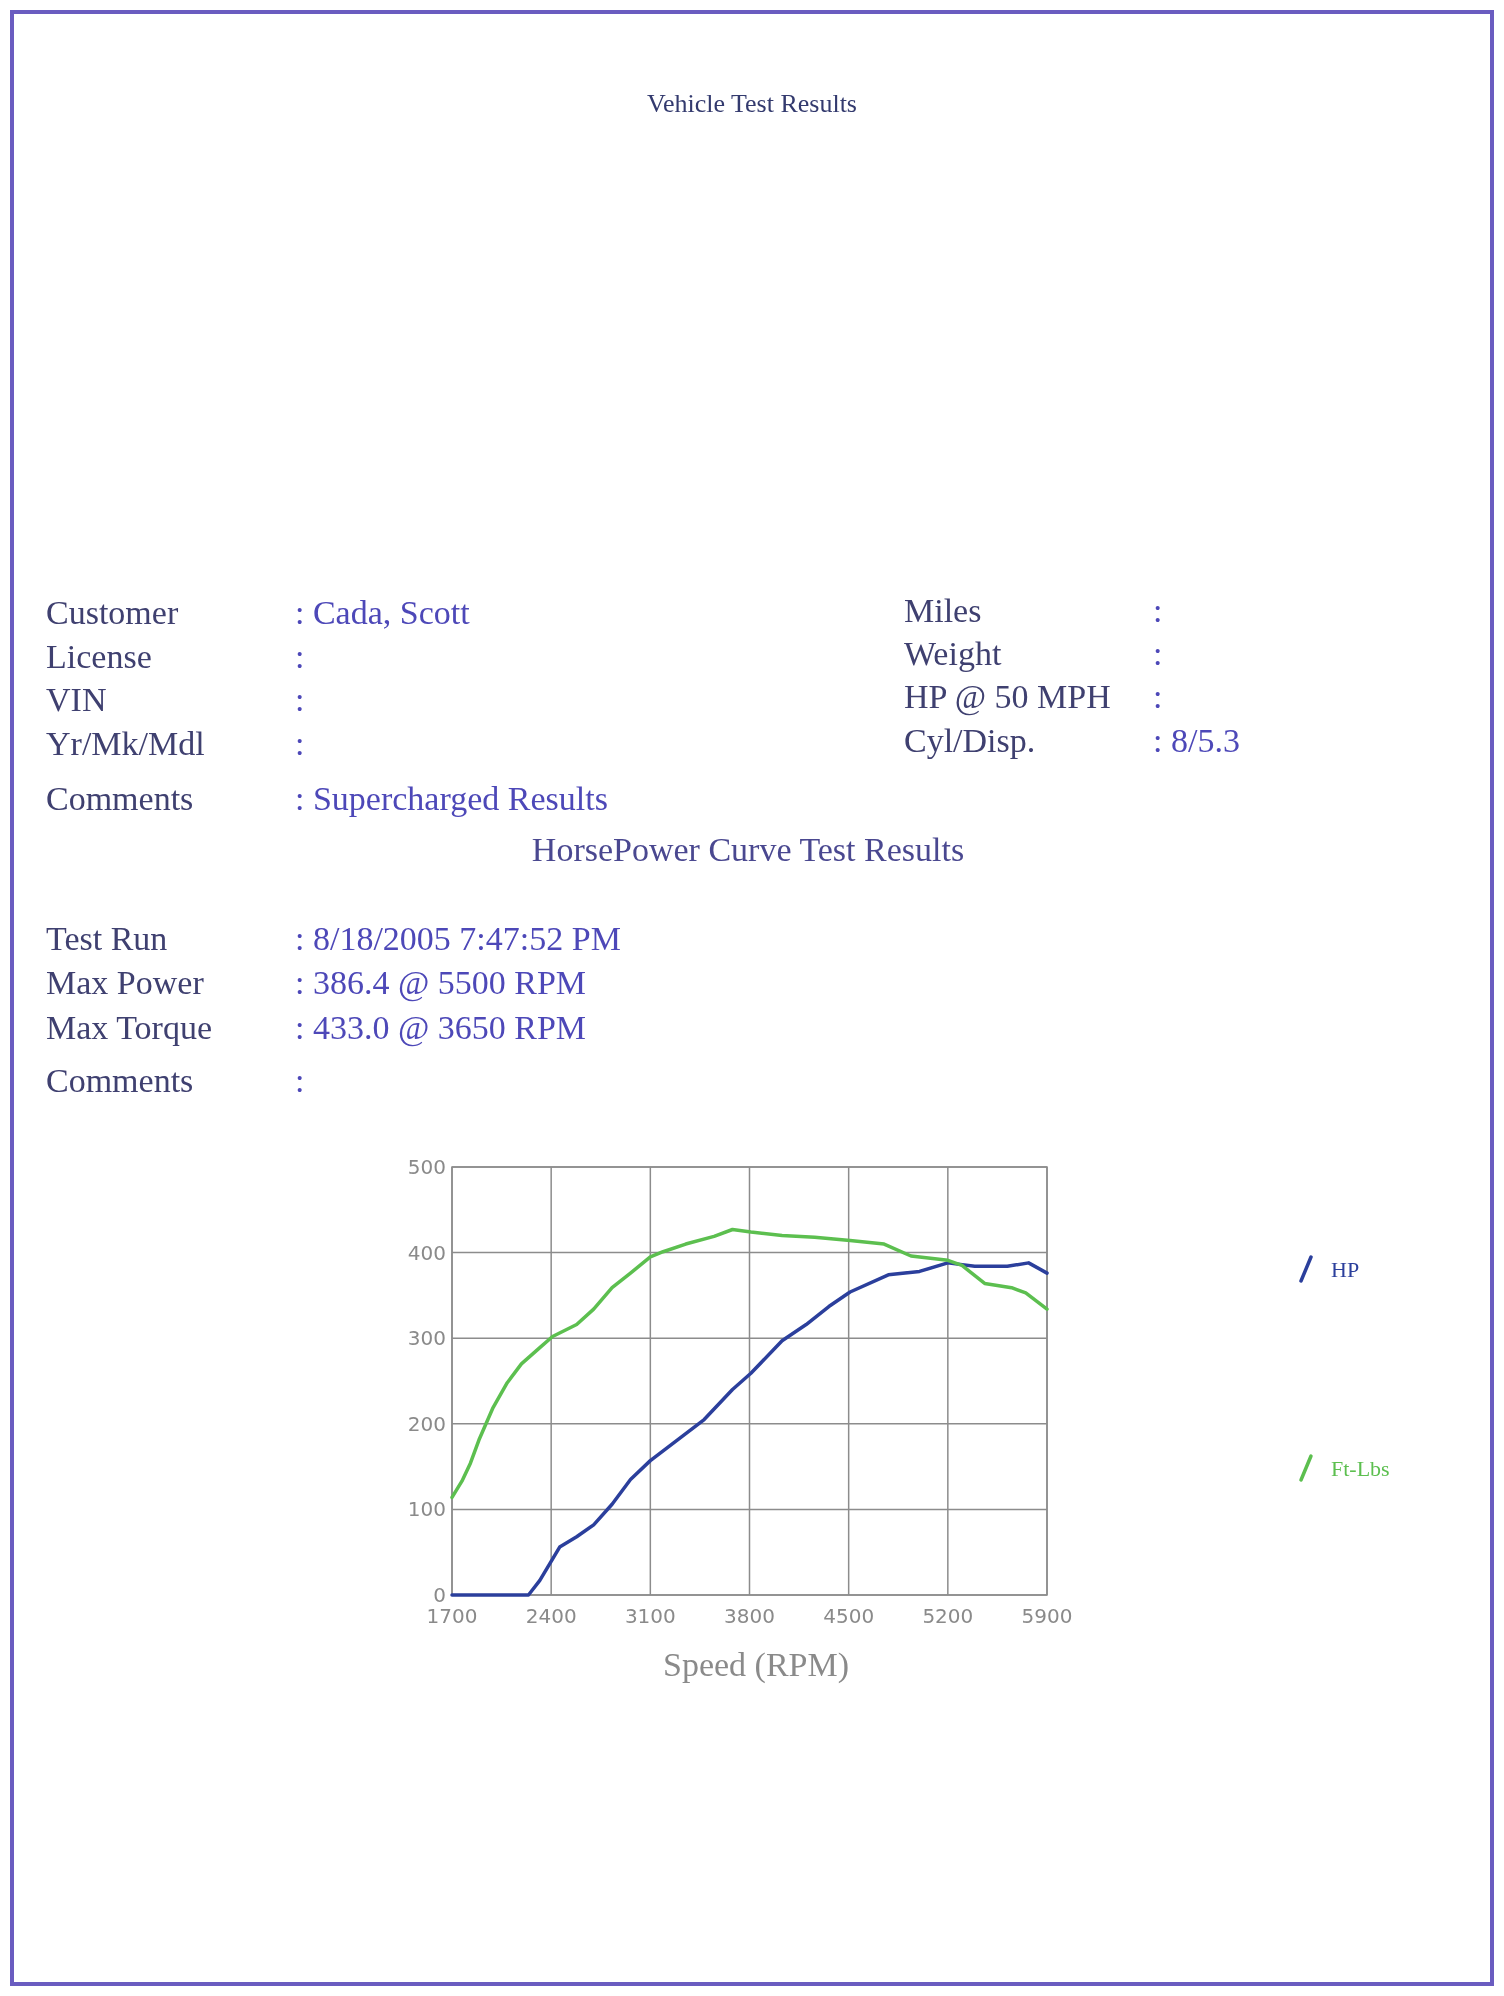  I want to click on text: : 433.0 @ 3650 RPM, so click(441, 1028).